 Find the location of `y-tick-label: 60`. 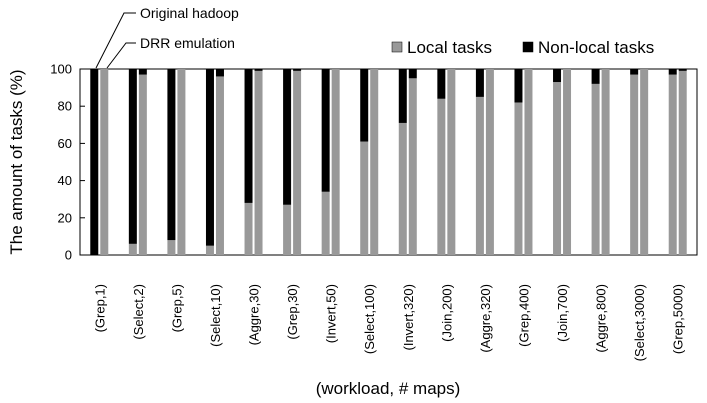

y-tick-label: 60 is located at coordinates (65, 143).